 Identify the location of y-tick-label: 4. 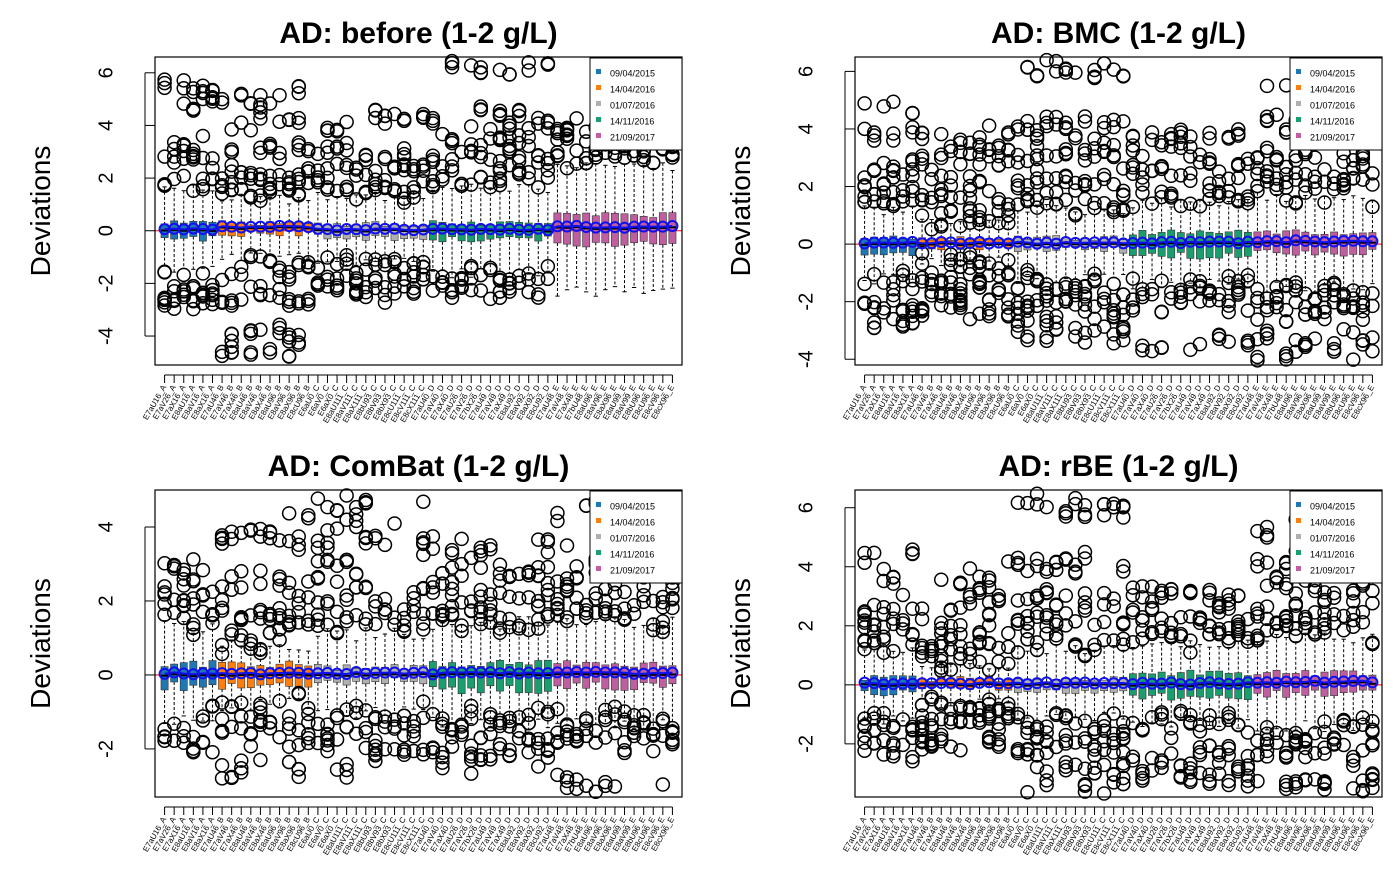
(806, 566).